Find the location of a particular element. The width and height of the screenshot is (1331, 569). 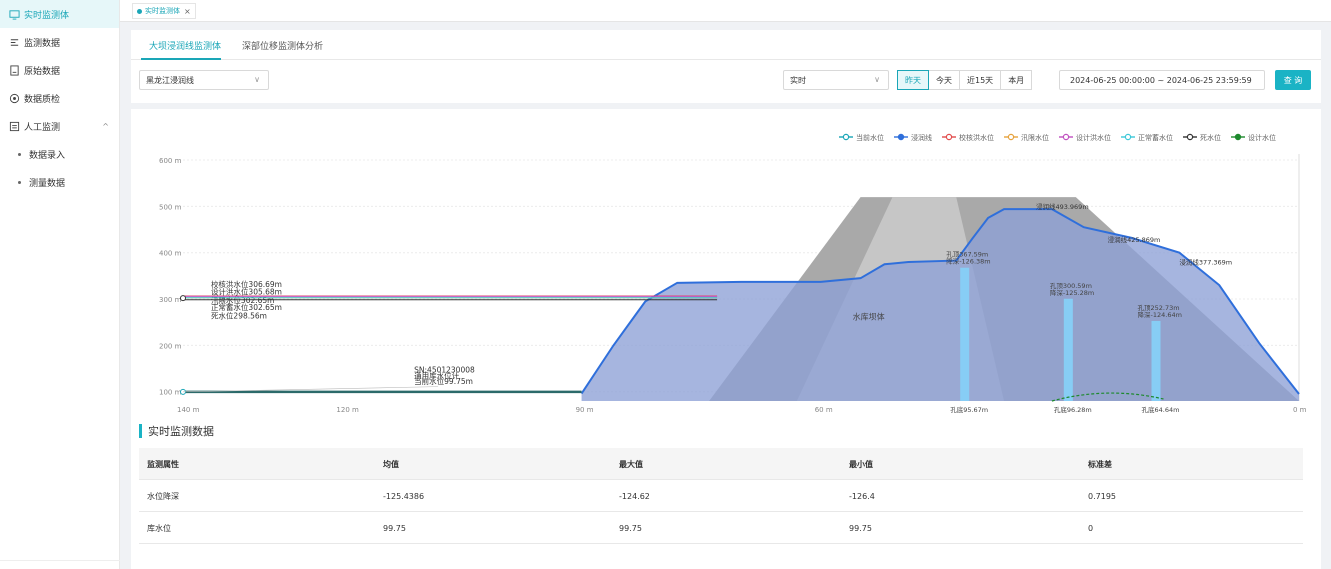

sidebar-item-raw-data: 原始数据 is located at coordinates (59, 70).